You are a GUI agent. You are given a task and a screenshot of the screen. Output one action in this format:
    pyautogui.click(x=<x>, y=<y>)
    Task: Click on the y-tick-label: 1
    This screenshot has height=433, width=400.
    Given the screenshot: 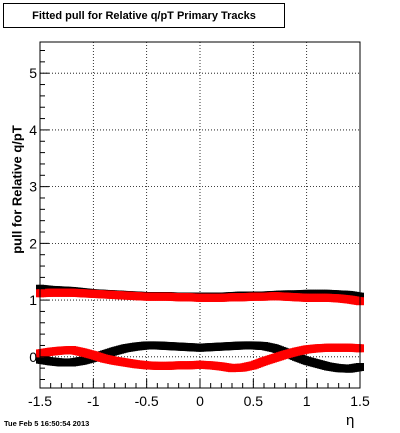 What is the action you would take?
    pyautogui.click(x=33, y=300)
    